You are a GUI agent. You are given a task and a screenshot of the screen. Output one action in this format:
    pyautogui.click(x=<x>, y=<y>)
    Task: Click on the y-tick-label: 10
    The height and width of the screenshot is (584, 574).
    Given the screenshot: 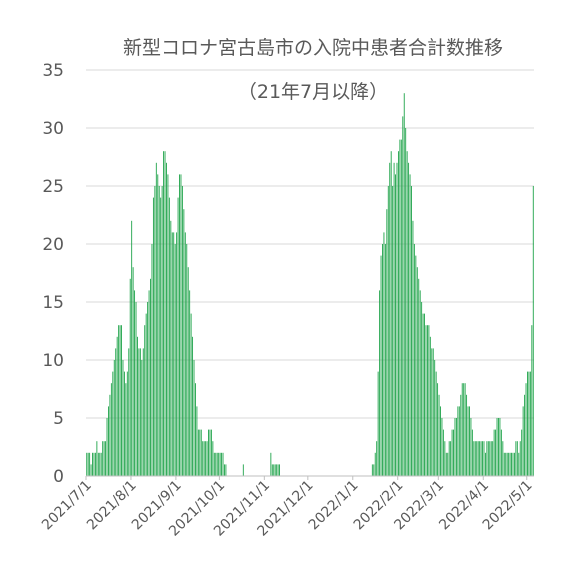 What is the action you would take?
    pyautogui.click(x=53, y=361)
    